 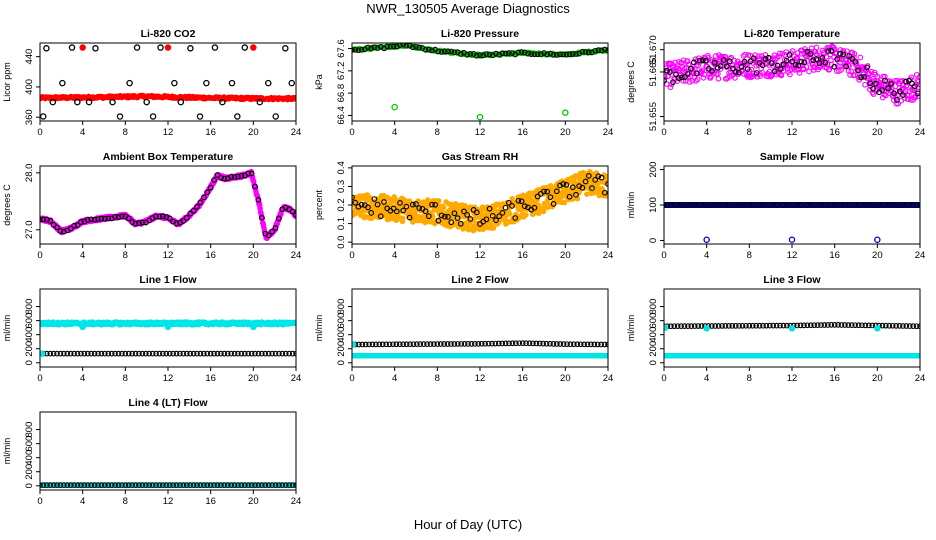 What do you see at coordinates (792, 340) in the screenshot?
I see `plot-area-line3` at bounding box center [792, 340].